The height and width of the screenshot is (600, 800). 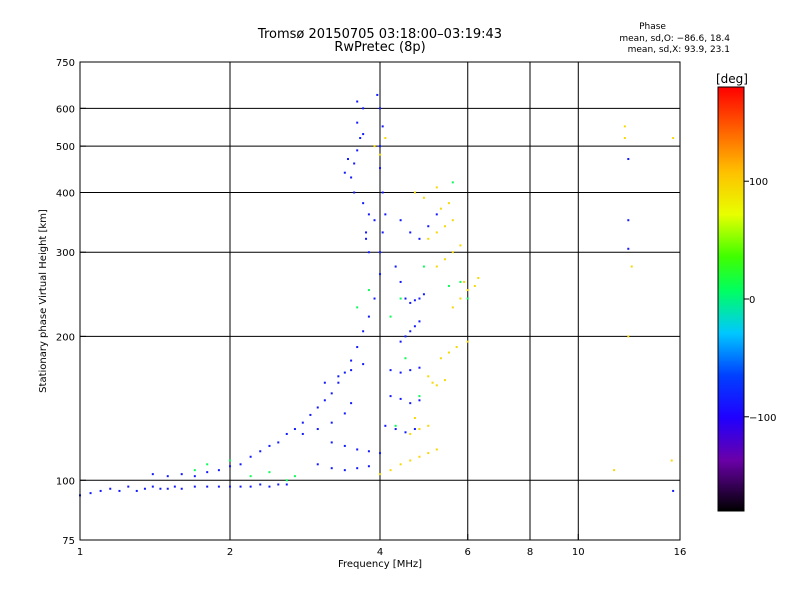 What do you see at coordinates (530, 552) in the screenshot?
I see `x-tick-label: 8` at bounding box center [530, 552].